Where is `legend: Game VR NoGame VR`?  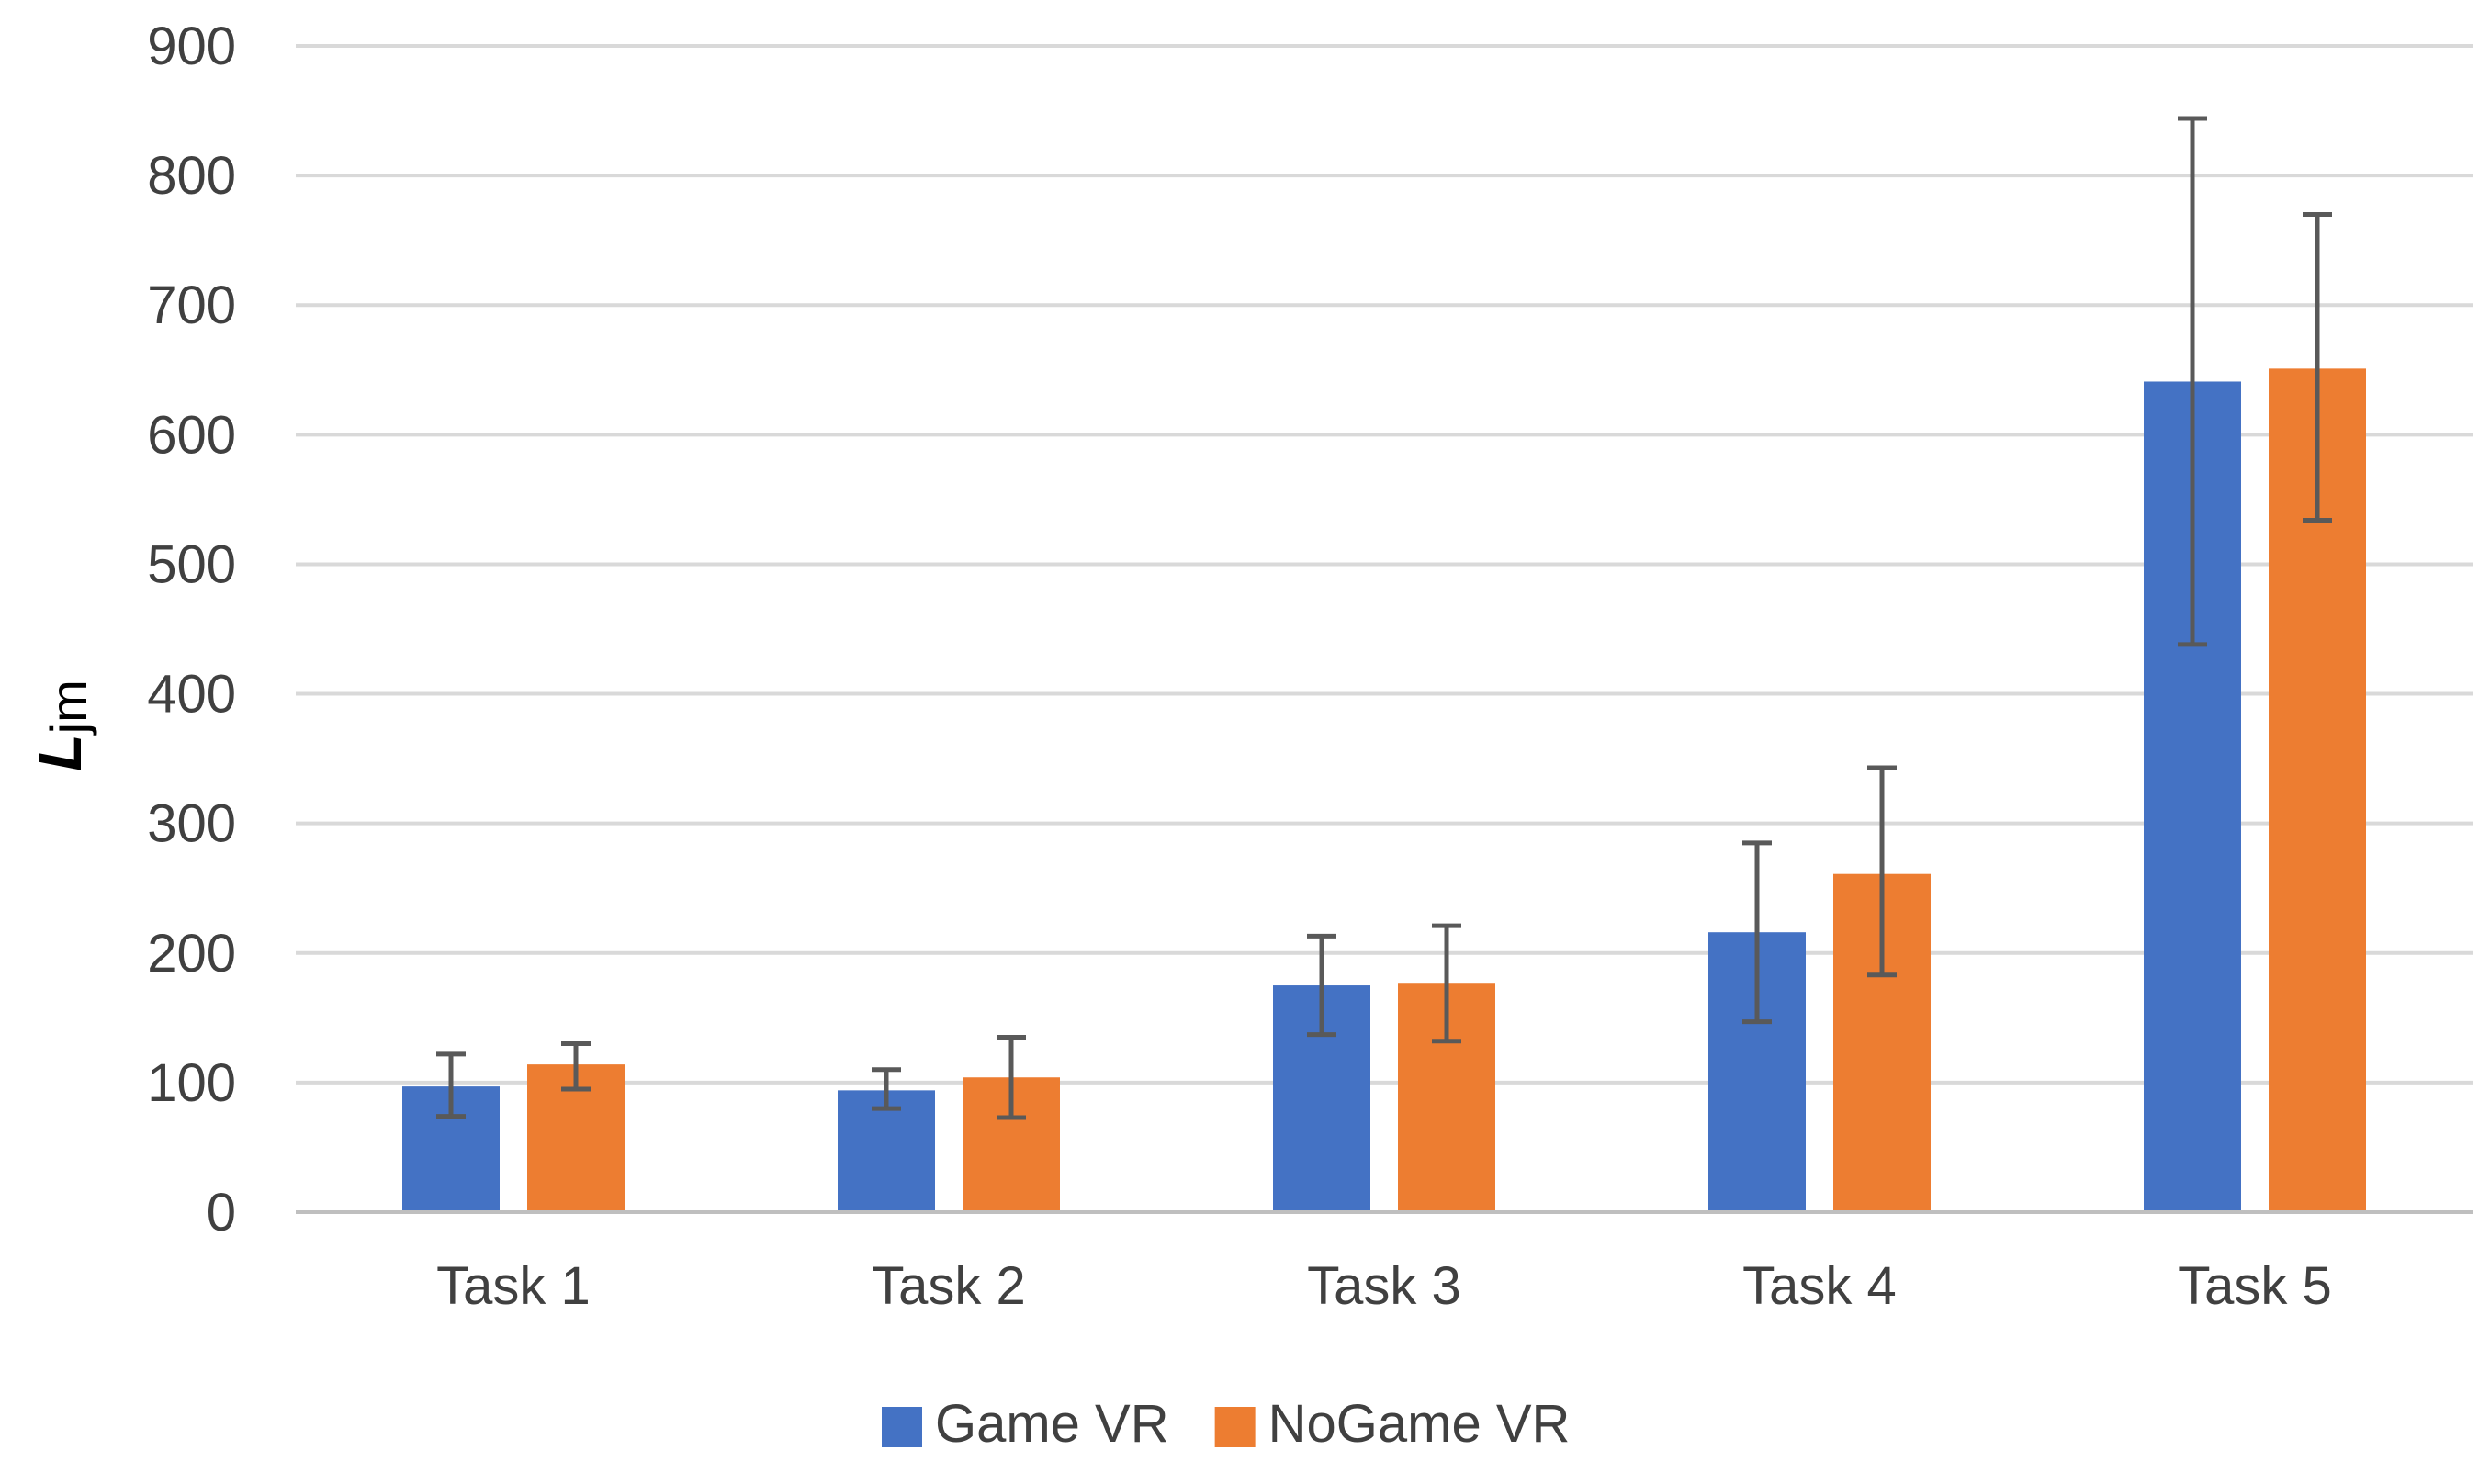
legend: Game VR NoGame VR is located at coordinates (1226, 1424).